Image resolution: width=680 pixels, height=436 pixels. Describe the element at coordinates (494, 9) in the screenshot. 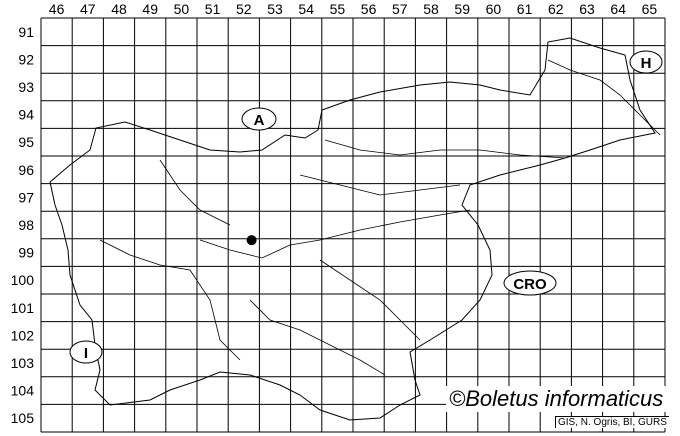

I see `column-label: 60` at that location.